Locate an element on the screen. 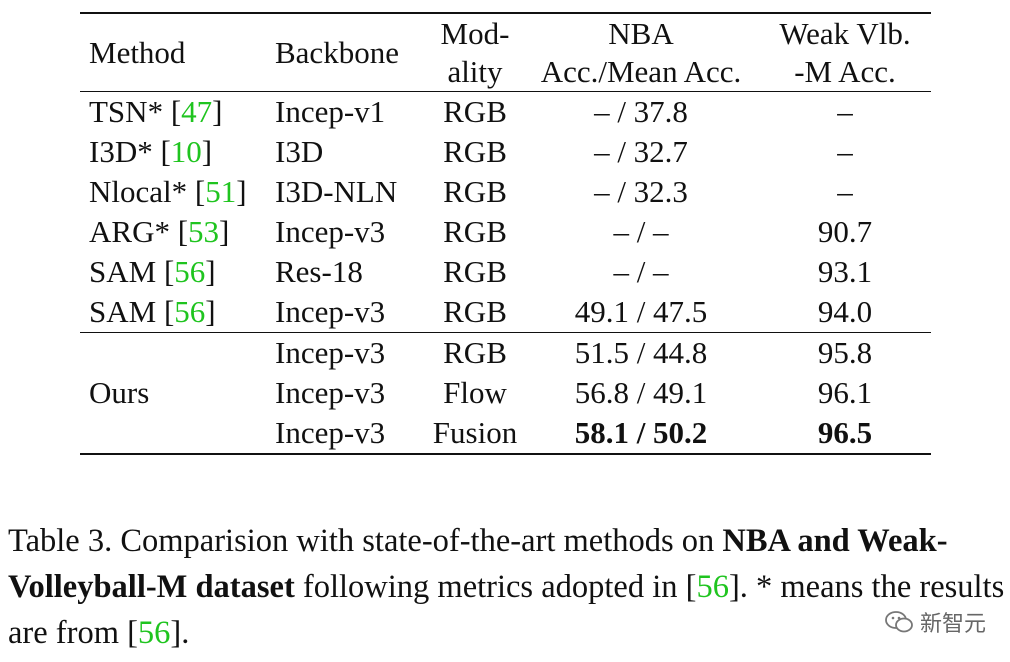  weak-cell: 96.1 is located at coordinates (845, 392).